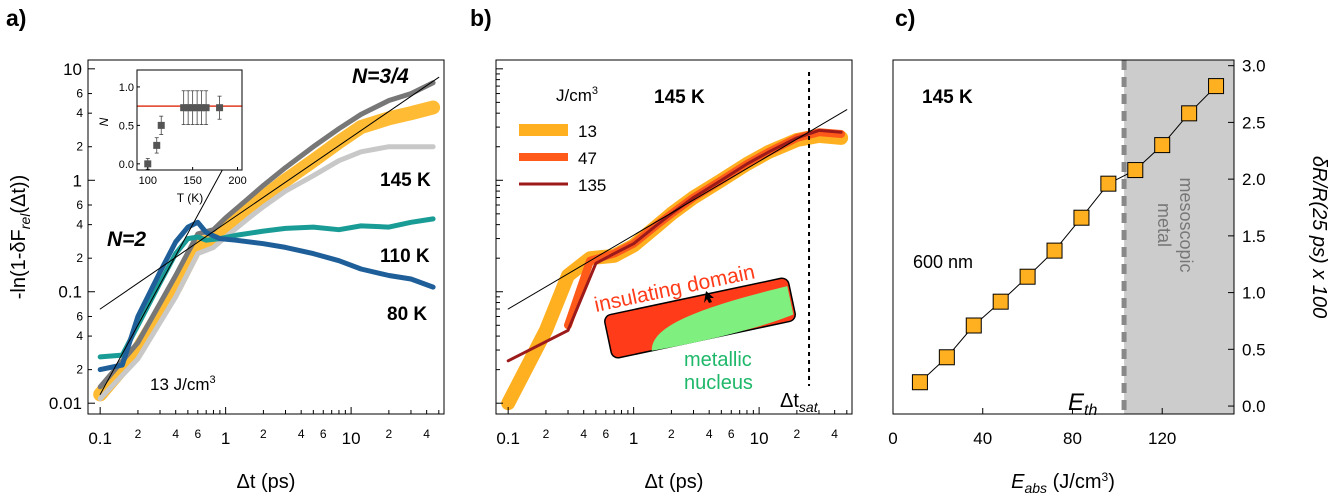  Describe the element at coordinates (20, 237) in the screenshot. I see `panel-a-ylabel: -ln(1-δFrel(Δt))` at that location.